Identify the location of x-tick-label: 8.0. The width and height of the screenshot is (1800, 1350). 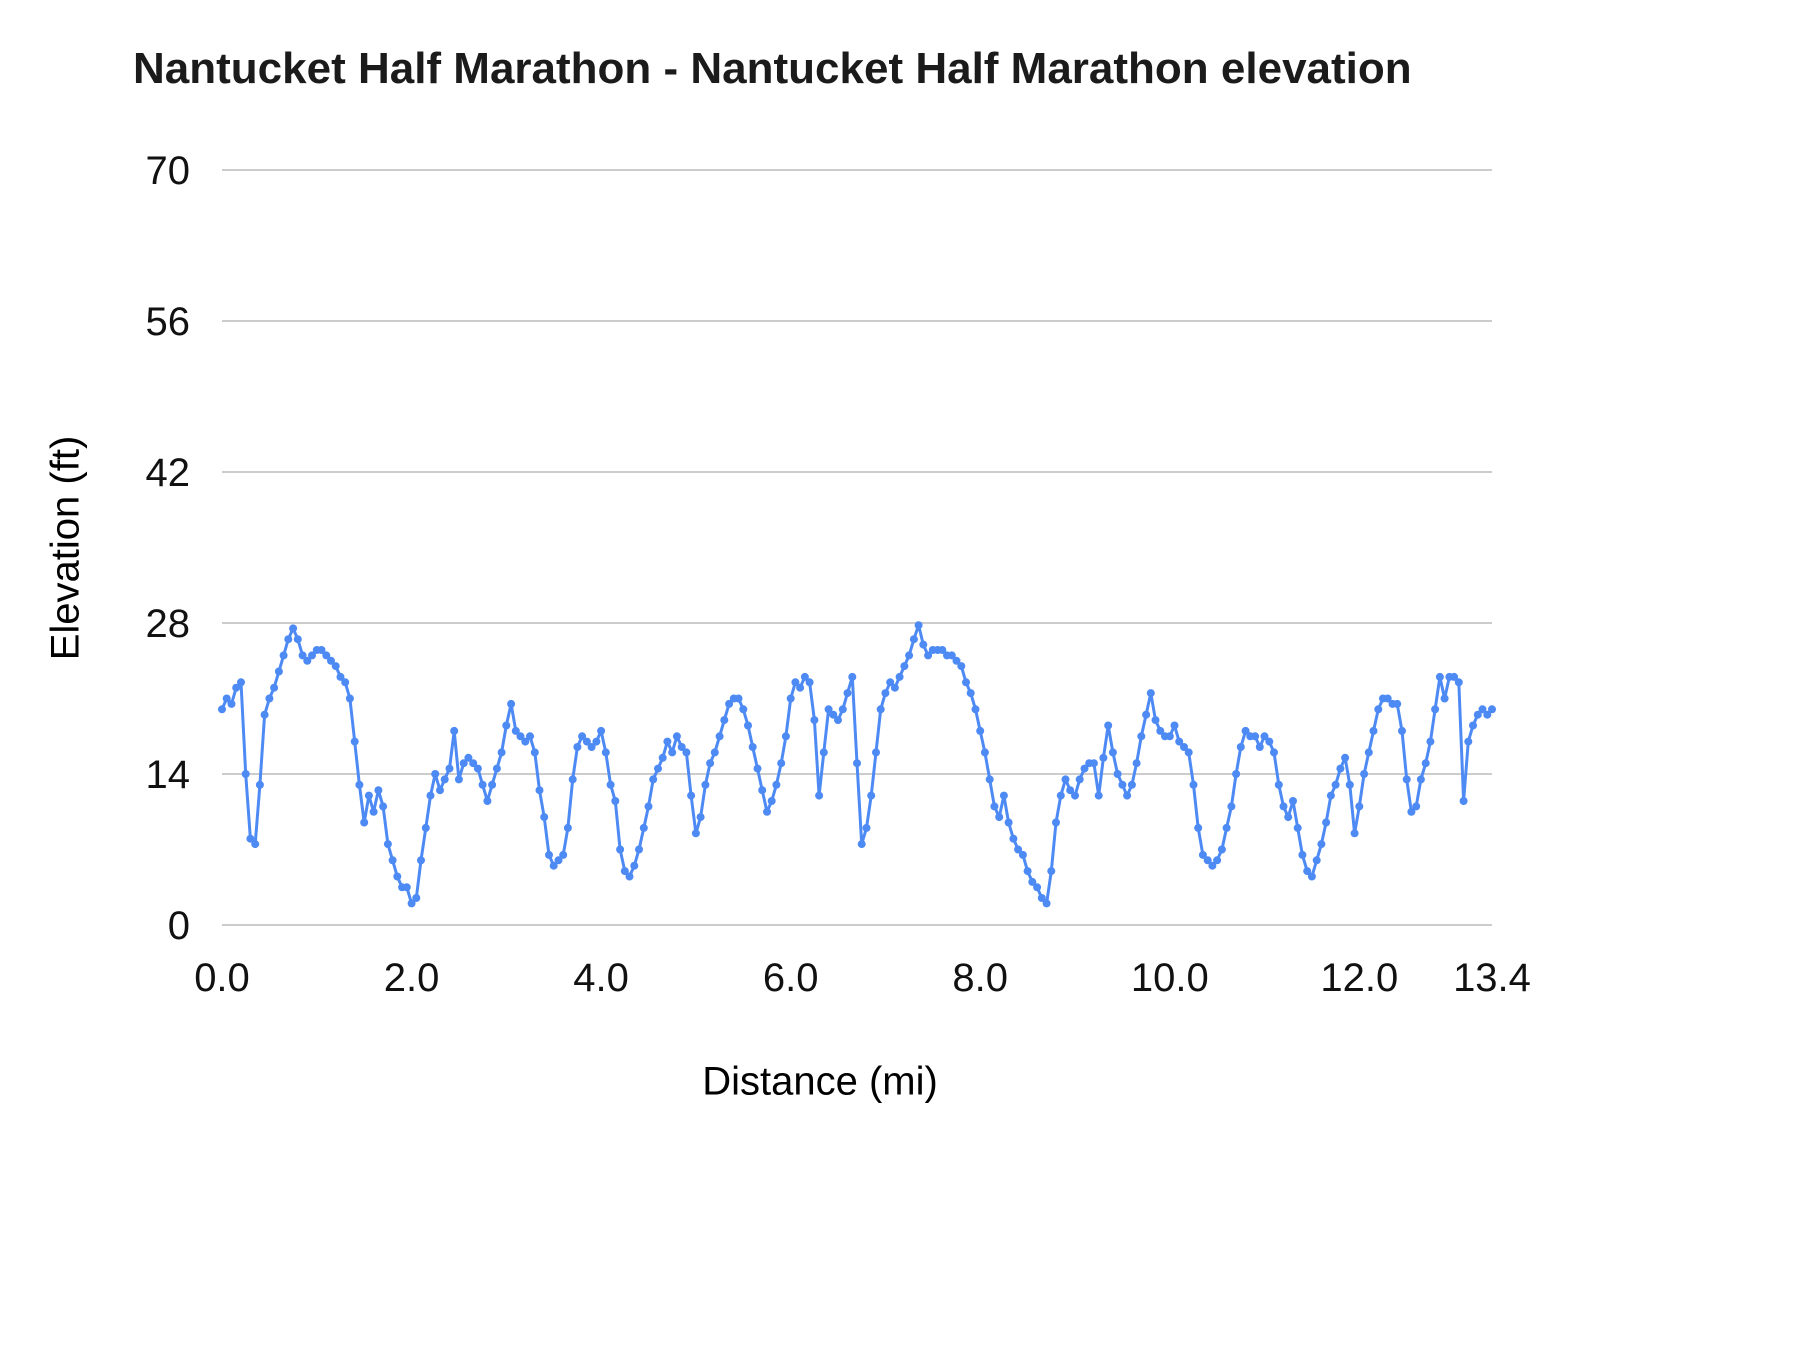
(980, 978).